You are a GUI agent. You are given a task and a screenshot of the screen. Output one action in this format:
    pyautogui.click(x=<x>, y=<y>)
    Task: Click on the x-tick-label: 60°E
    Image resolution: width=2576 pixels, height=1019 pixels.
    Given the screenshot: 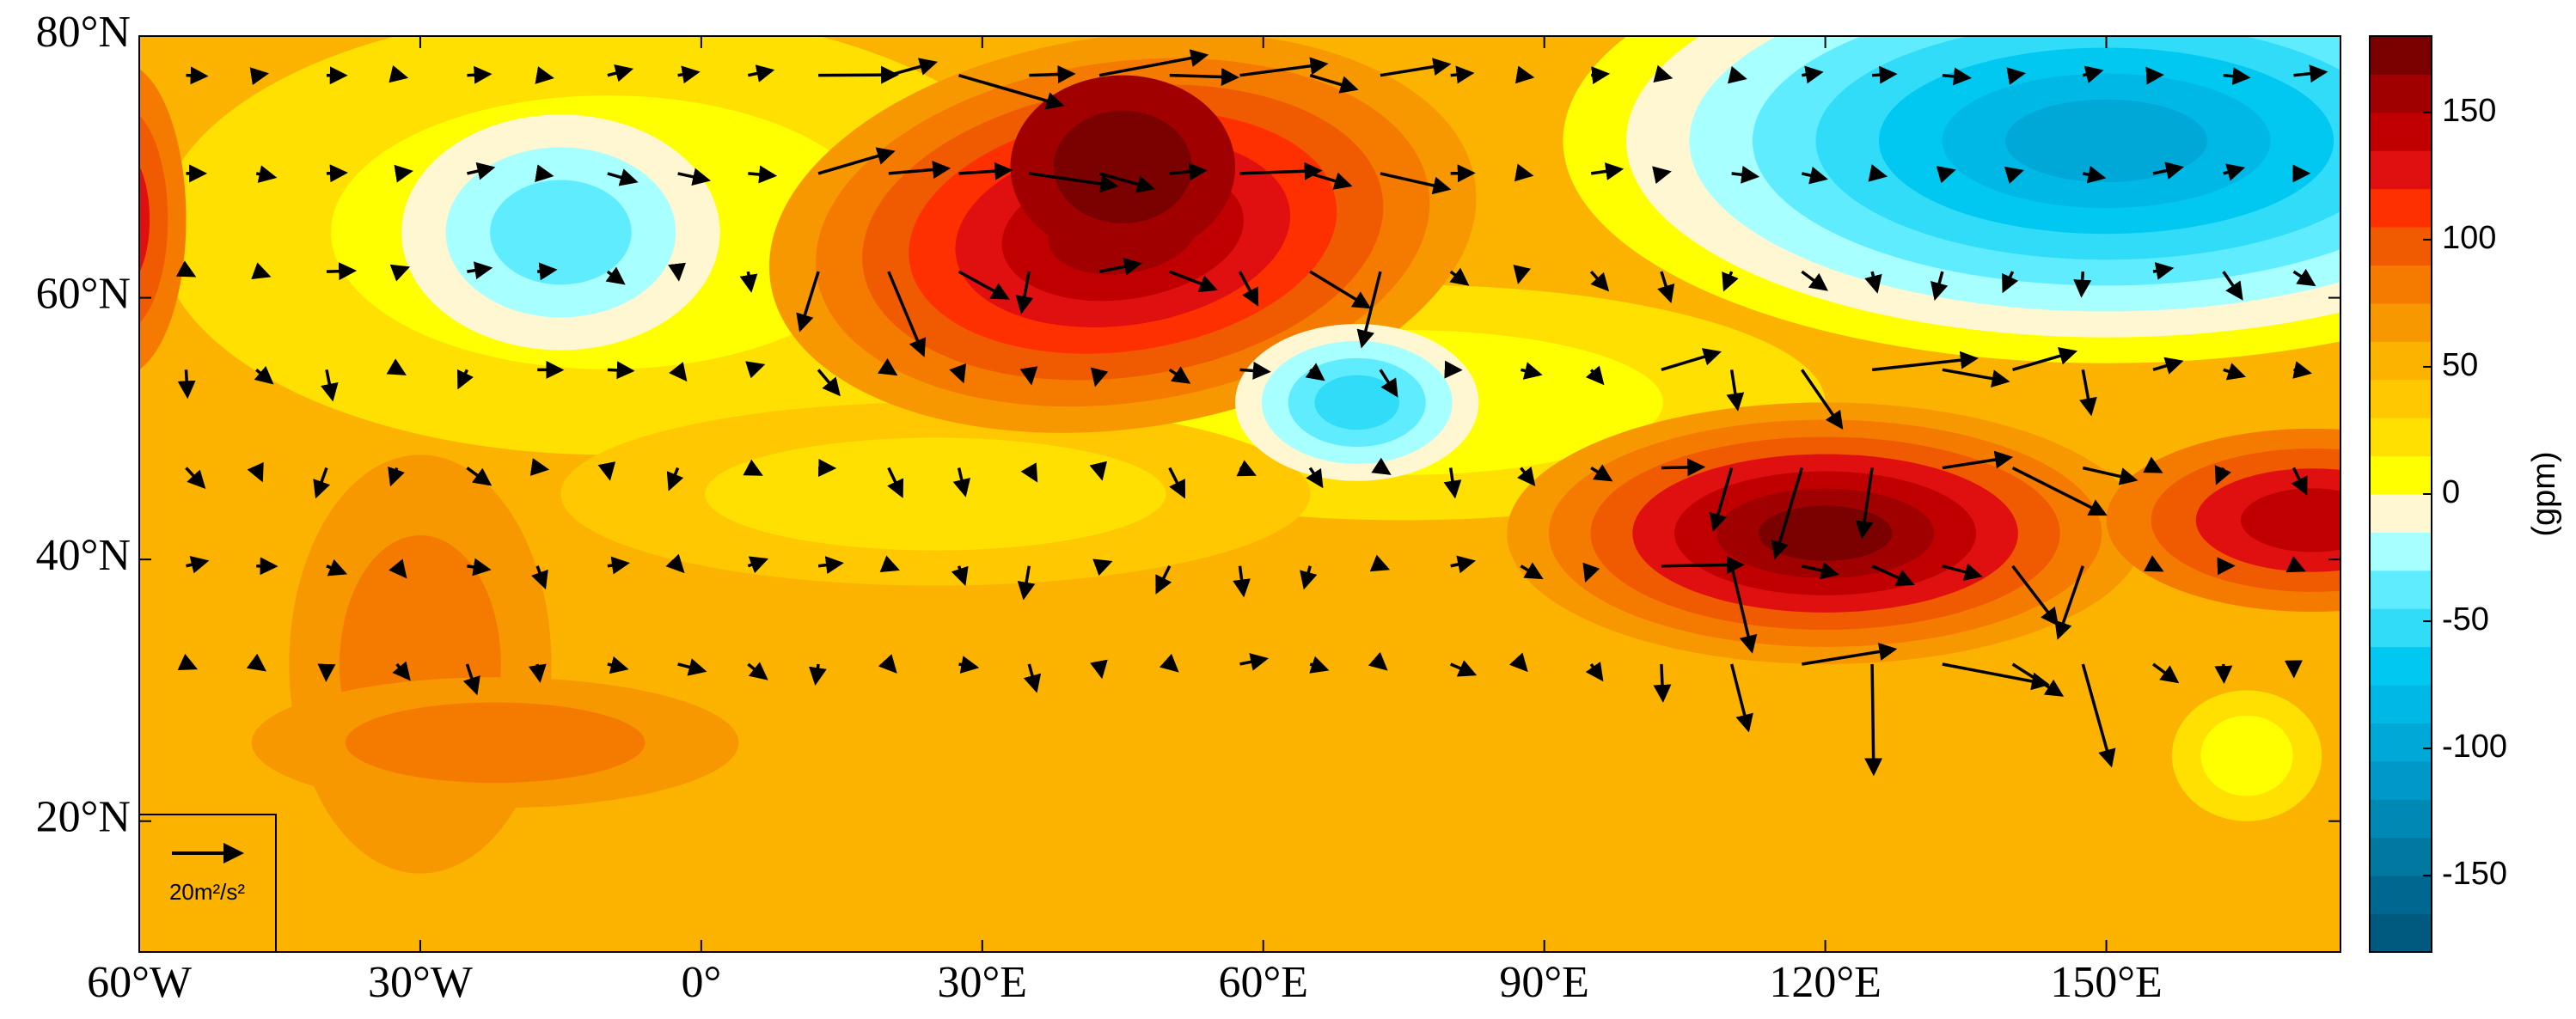 What is the action you would take?
    pyautogui.click(x=1263, y=983)
    